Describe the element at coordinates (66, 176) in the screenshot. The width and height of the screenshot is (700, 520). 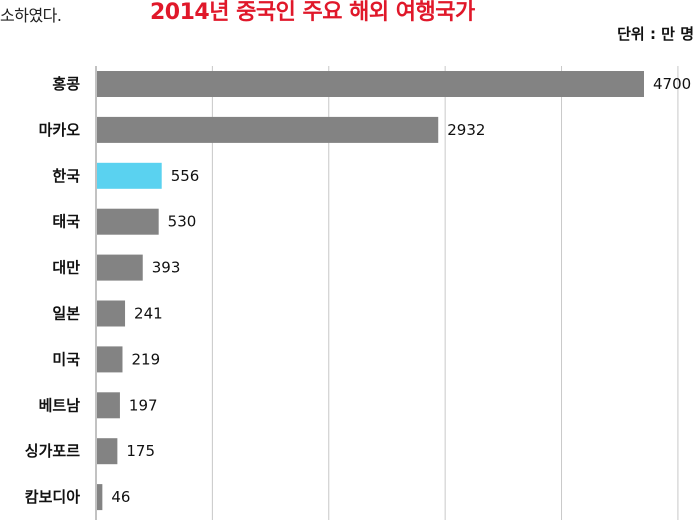
I see `category-label: 한국` at that location.